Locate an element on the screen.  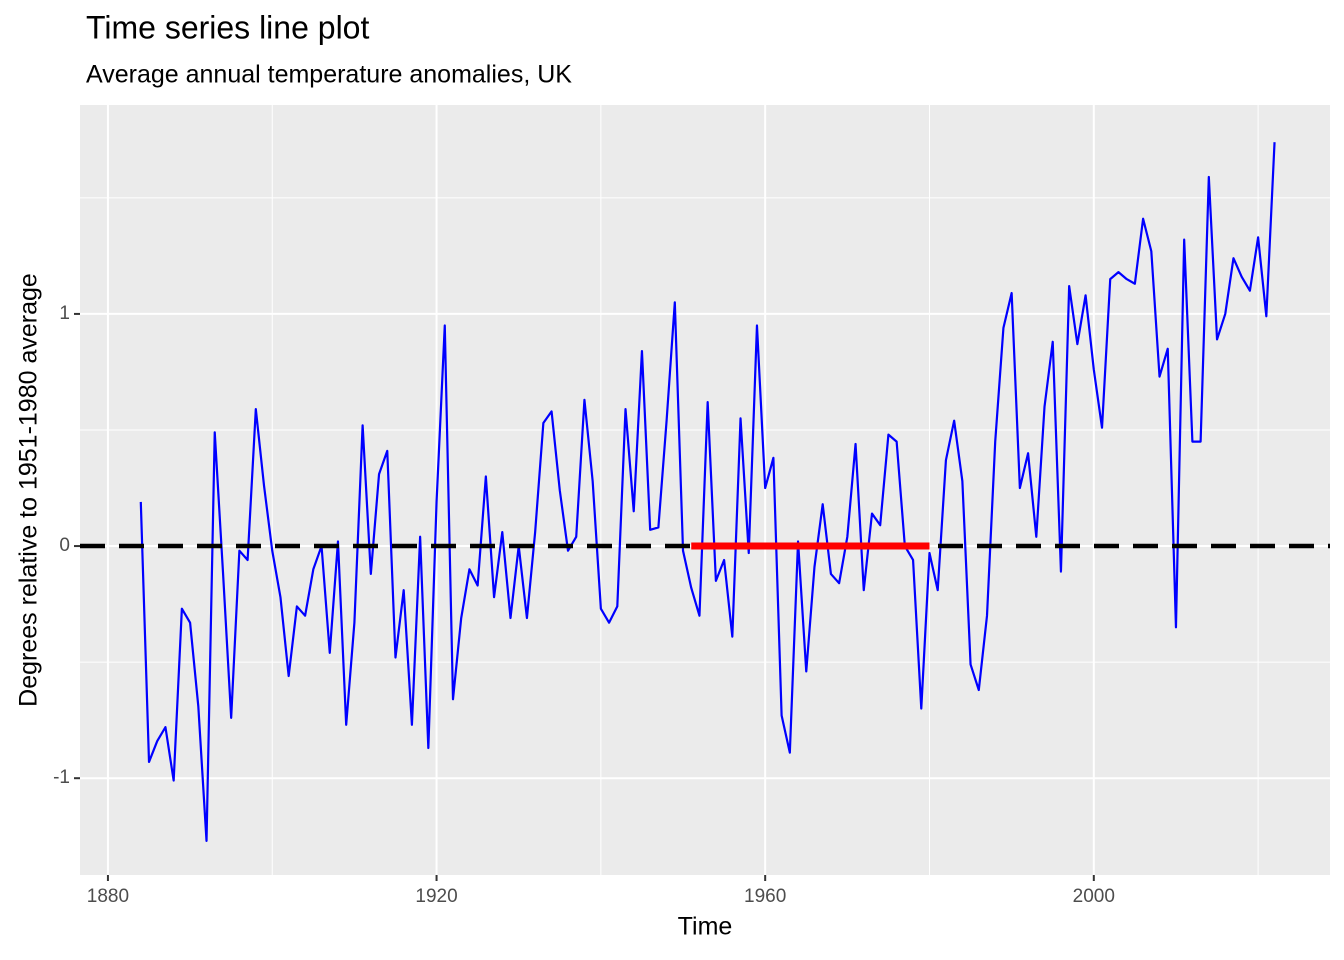
y-tick-label: -1 is located at coordinates (61, 777).